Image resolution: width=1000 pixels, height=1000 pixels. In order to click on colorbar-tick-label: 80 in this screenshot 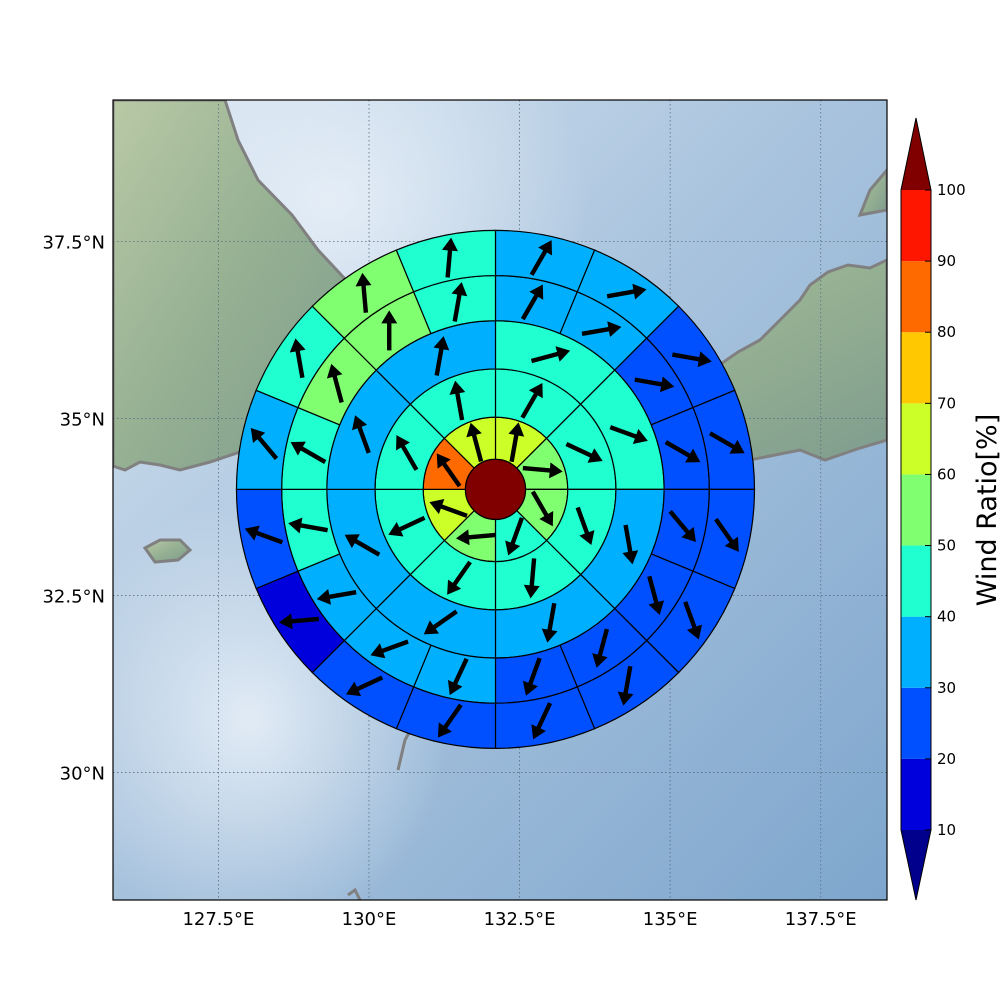, I will do `click(946, 332)`.